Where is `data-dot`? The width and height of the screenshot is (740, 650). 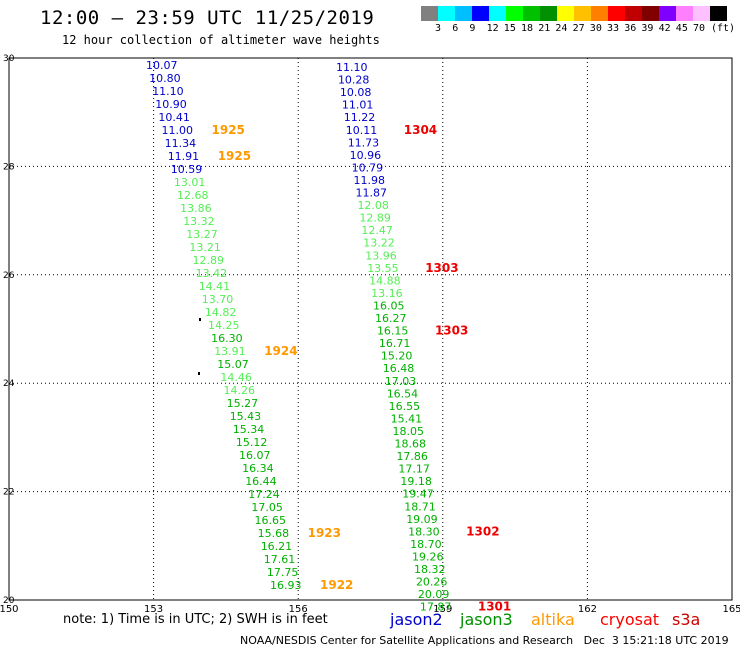 data-dot is located at coordinates (200, 319).